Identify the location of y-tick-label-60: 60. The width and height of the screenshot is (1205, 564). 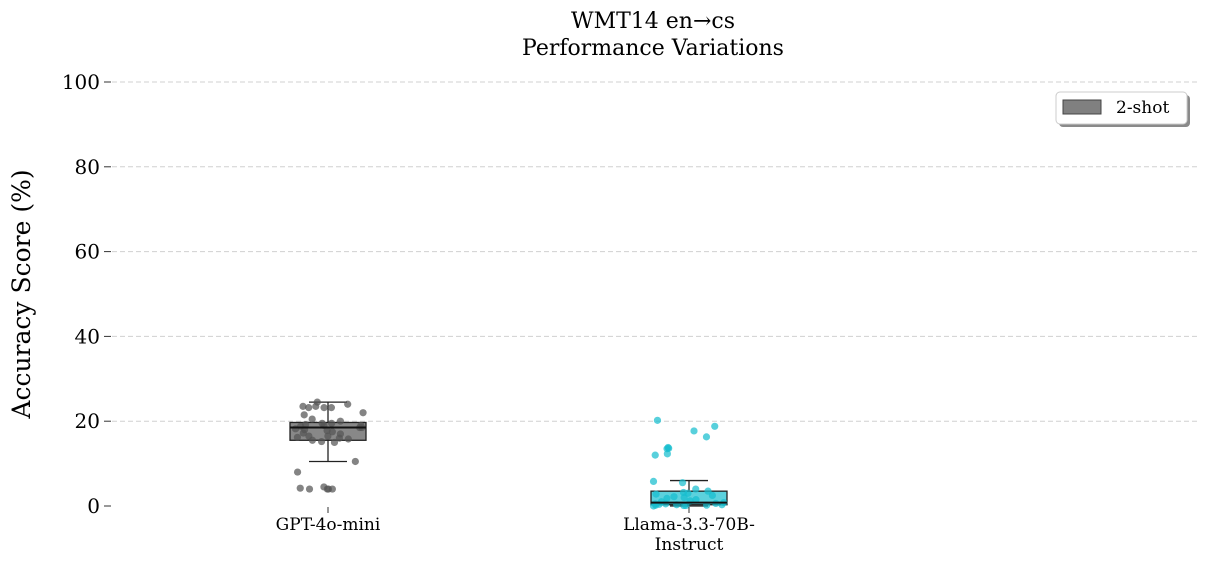
(87, 252).